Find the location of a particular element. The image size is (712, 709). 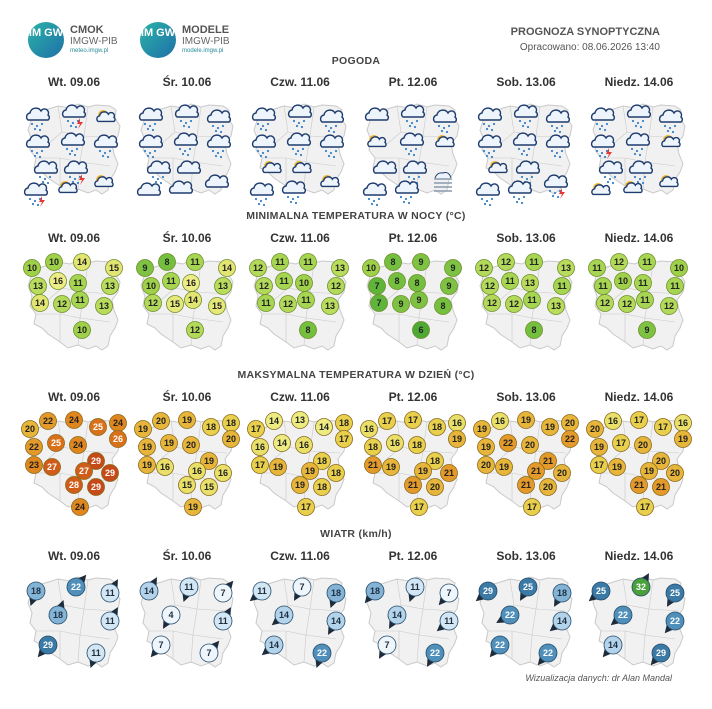

tmin-map: 10 10 14 15 13 16 11 13 14 12 11 13 10 is located at coordinates (73, 302).